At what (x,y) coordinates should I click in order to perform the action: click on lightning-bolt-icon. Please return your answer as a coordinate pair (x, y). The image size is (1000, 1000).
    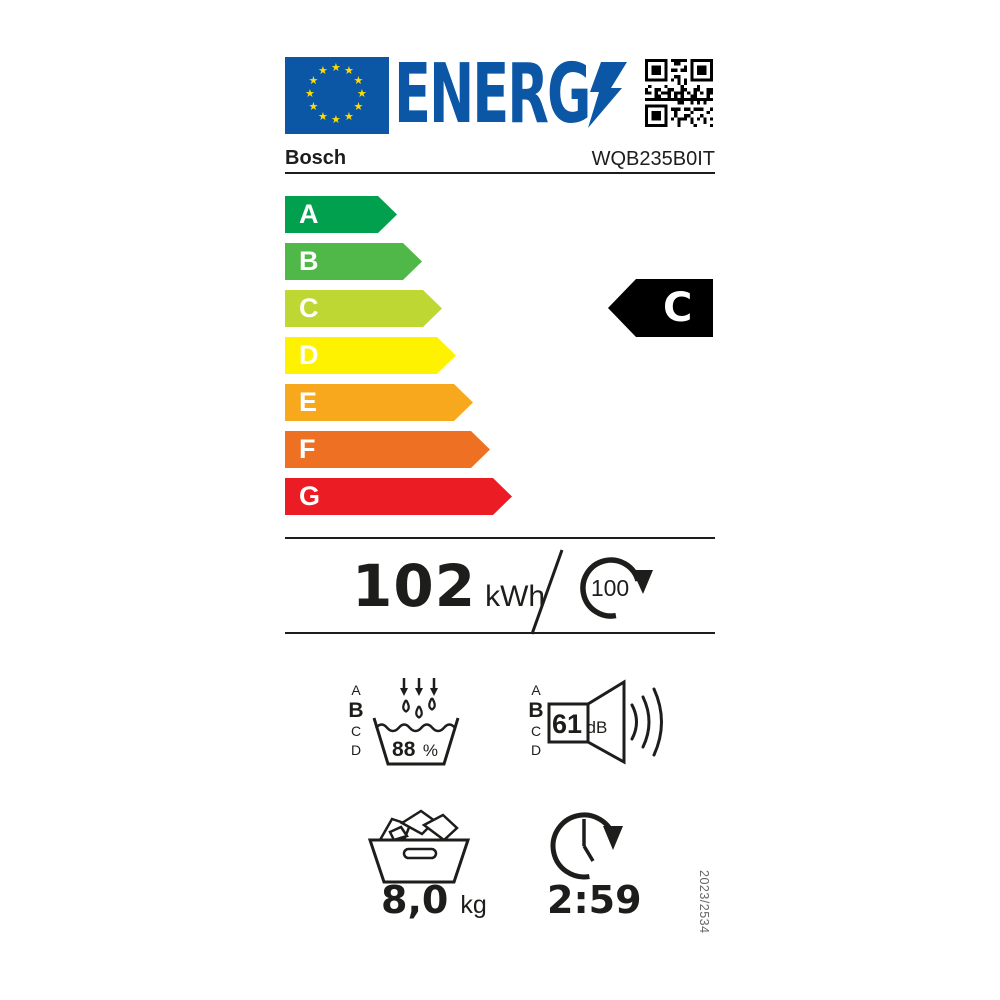
    Looking at the image, I should click on (607, 95).